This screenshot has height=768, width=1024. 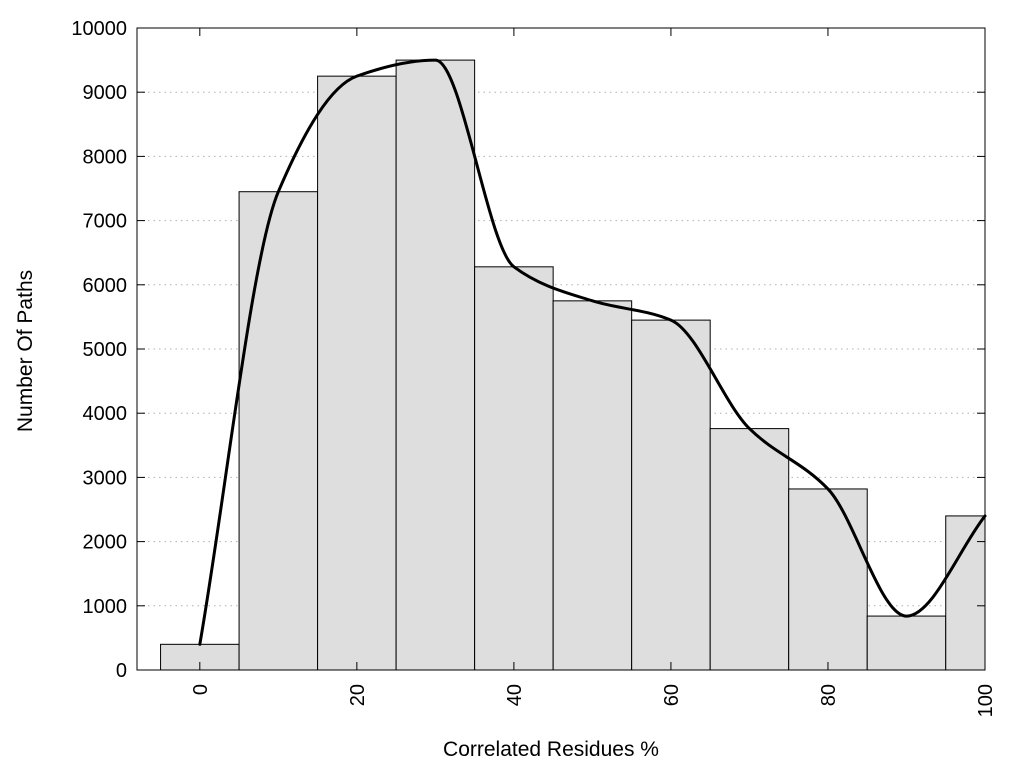 What do you see at coordinates (105, 222) in the screenshot?
I see `y-tick-label-7000: 7000` at bounding box center [105, 222].